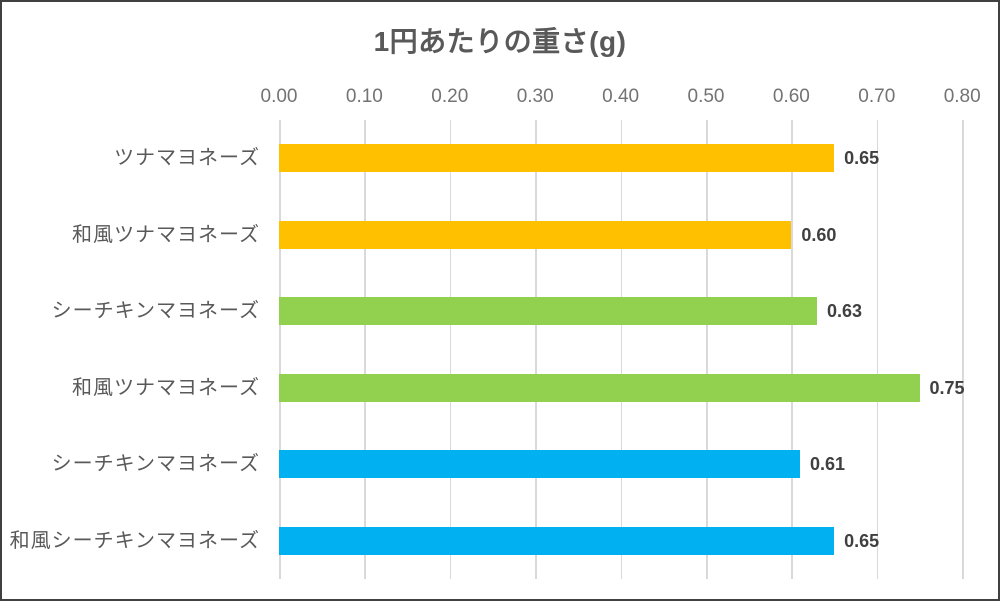 The image size is (1000, 601). What do you see at coordinates (947, 387) in the screenshot?
I see `value-label: 0.75` at bounding box center [947, 387].